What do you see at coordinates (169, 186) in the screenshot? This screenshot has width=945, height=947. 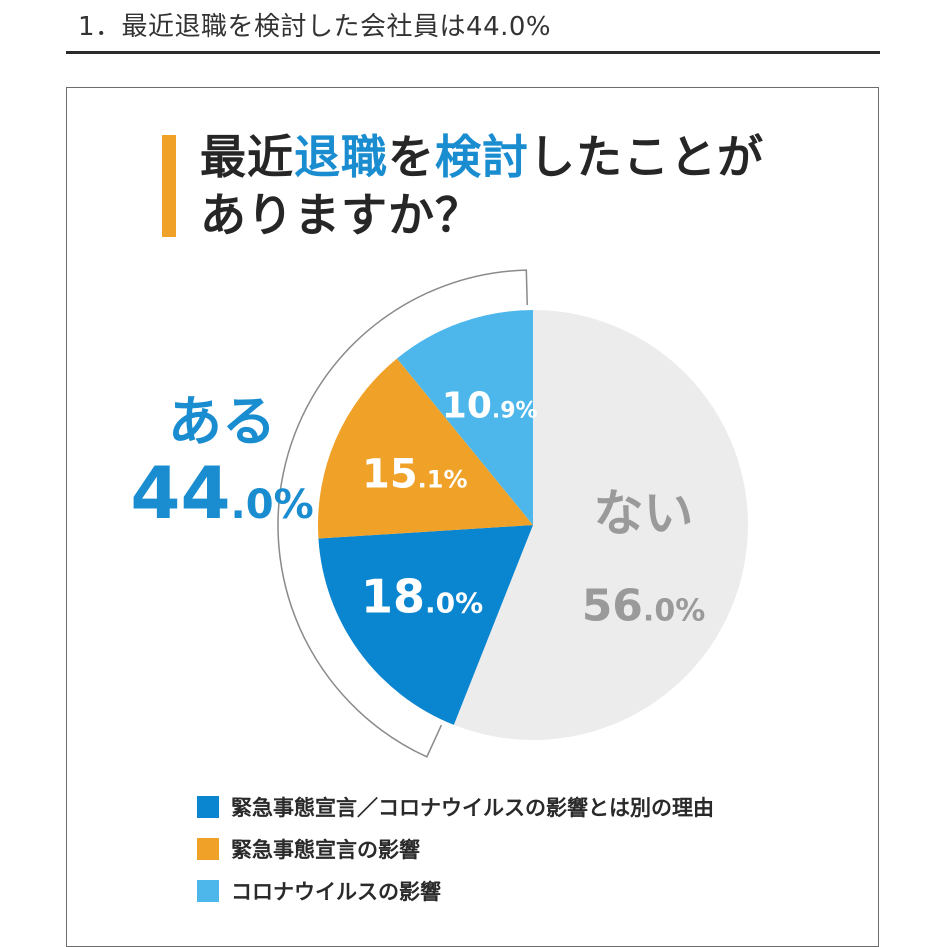 I see `question-accent-bar` at bounding box center [169, 186].